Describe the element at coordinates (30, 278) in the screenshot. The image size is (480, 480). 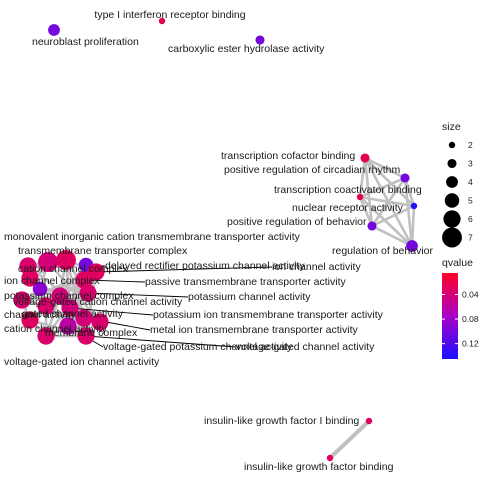
I see `node-n13` at that location.